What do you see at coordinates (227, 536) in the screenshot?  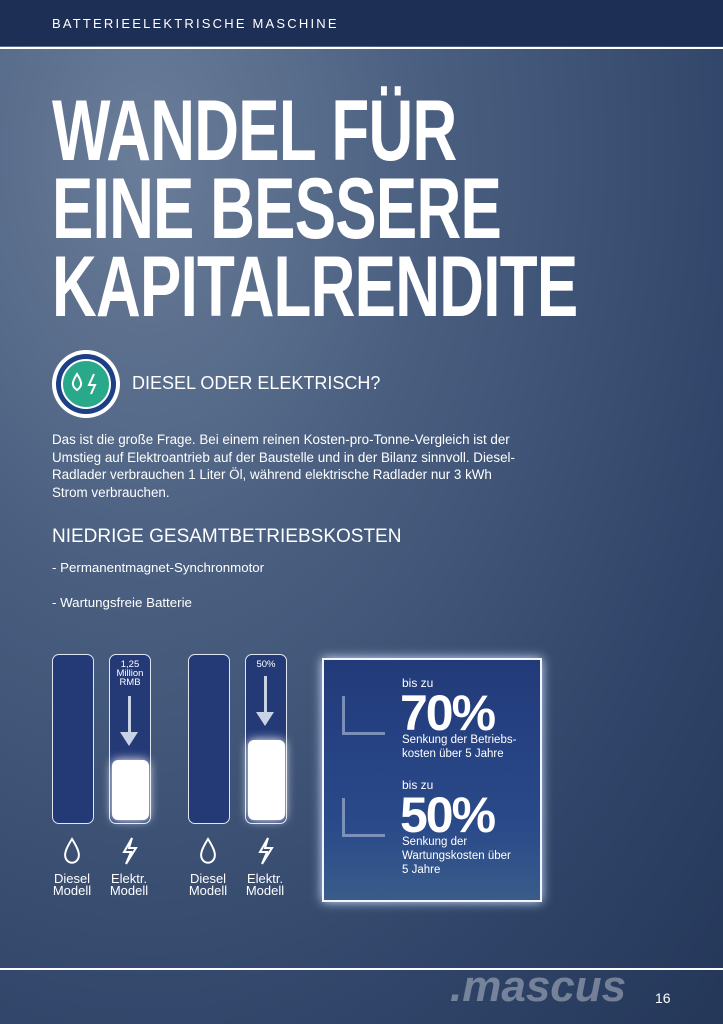 I see `costs-heading: NIEDRIGE GESAMTBETRIEBSKOSTEN` at bounding box center [227, 536].